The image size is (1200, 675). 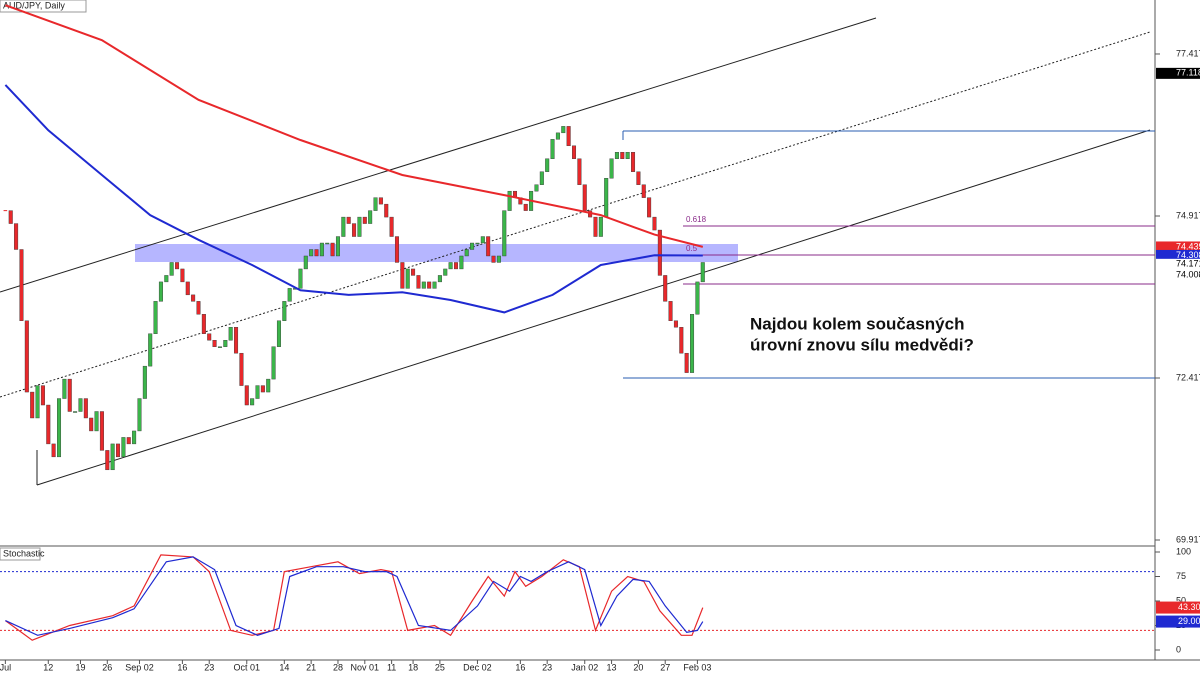 What do you see at coordinates (1188, 539) in the screenshot?
I see `y-tick-label: 69.917` at bounding box center [1188, 539].